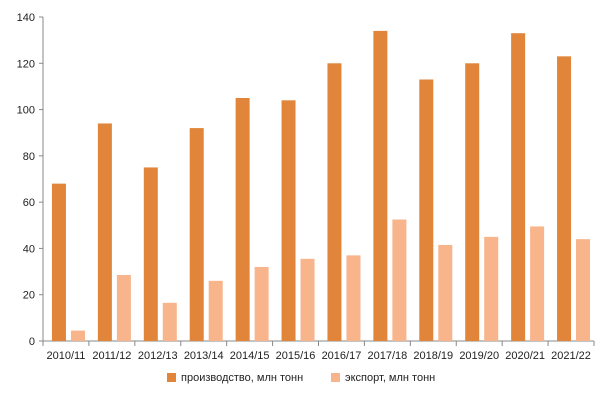 This screenshot has height=401, width=603. Describe the element at coordinates (26, 111) in the screenshot. I see `y-tick-label: 100` at that location.